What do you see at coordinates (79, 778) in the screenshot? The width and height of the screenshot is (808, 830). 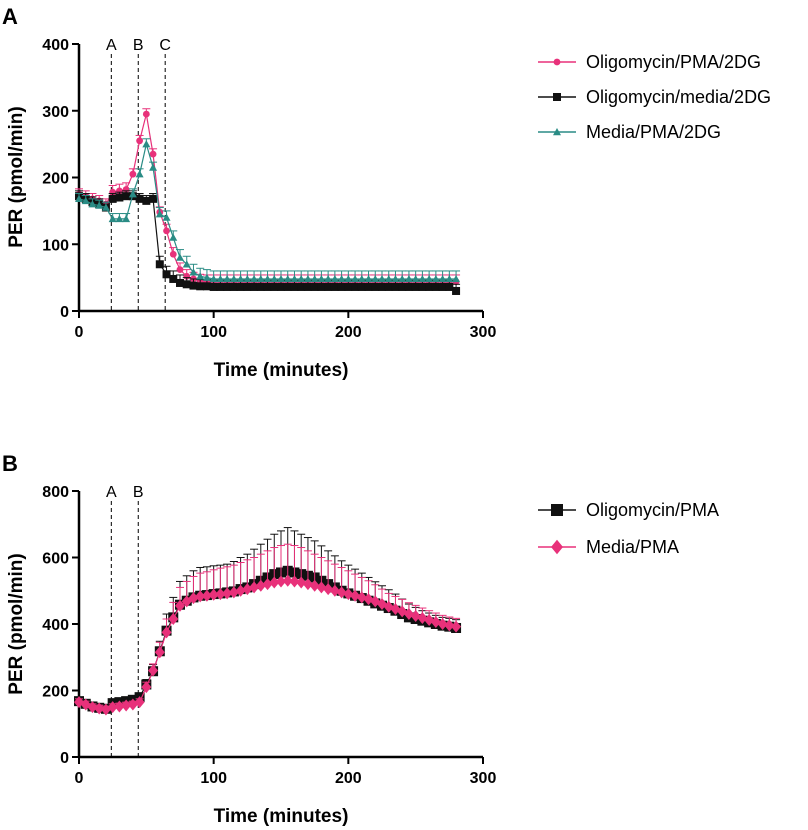 I see `panel-b-x-tick-label: 0` at bounding box center [79, 778].